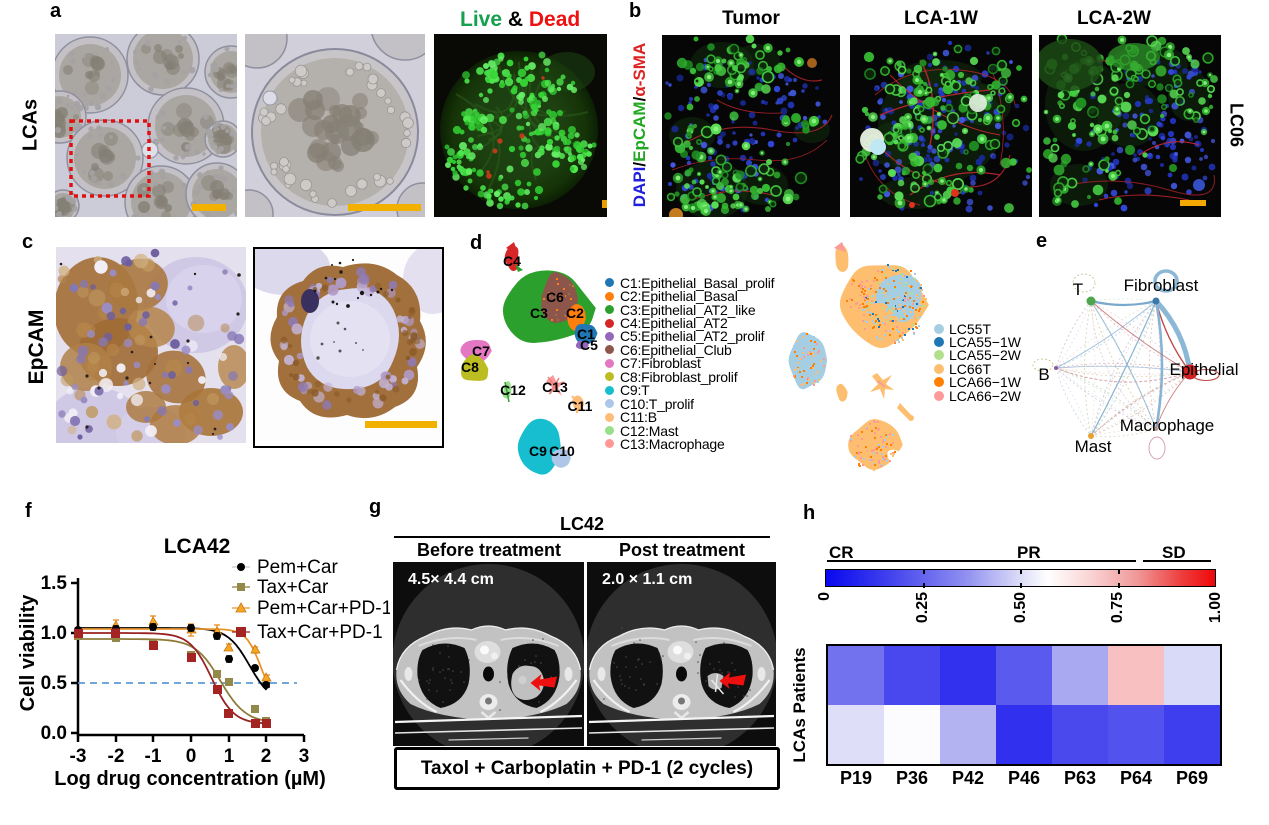 Image resolution: width=1269 pixels, height=825 pixels. I want to click on svg-text: Fibroblast, so click(1161, 285).